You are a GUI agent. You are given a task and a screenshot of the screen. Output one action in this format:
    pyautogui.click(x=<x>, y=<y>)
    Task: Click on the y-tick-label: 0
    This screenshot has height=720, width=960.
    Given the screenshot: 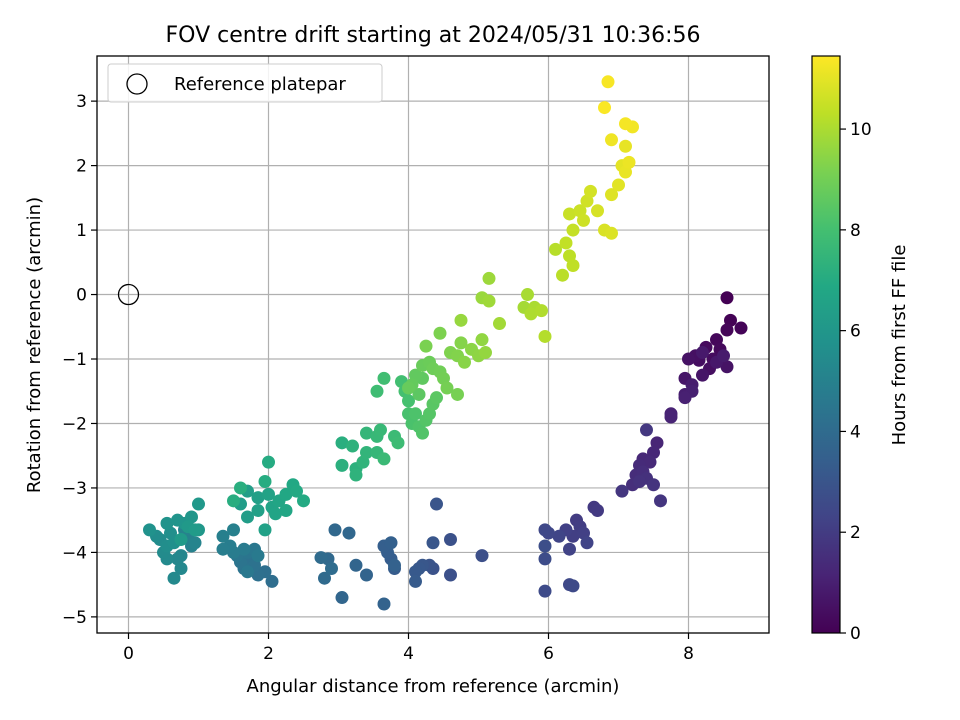 What is the action you would take?
    pyautogui.click(x=81, y=296)
    